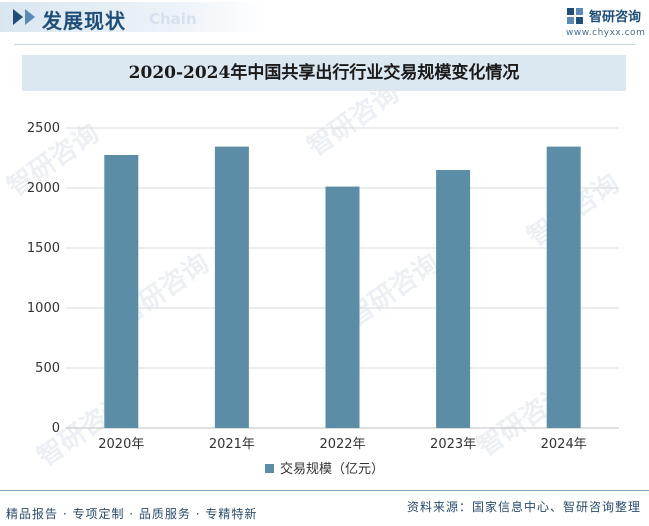  What do you see at coordinates (132, 17) in the screenshot?
I see `section-tab` at bounding box center [132, 17].